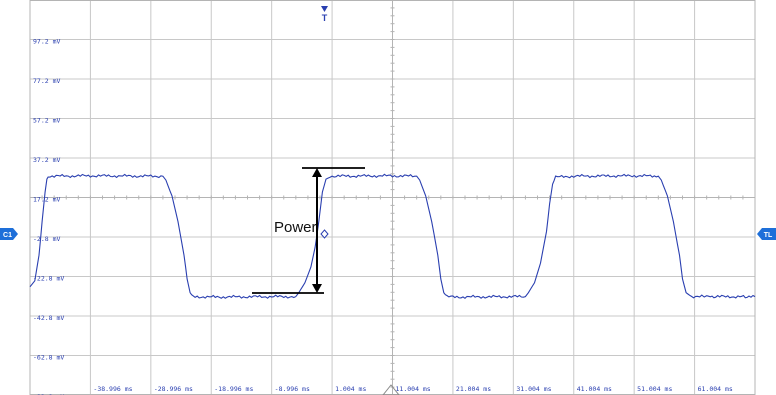 This screenshot has height=395, width=776. What do you see at coordinates (46, 160) in the screenshot?
I see `y-tick-label: 37.2 mV` at bounding box center [46, 160].